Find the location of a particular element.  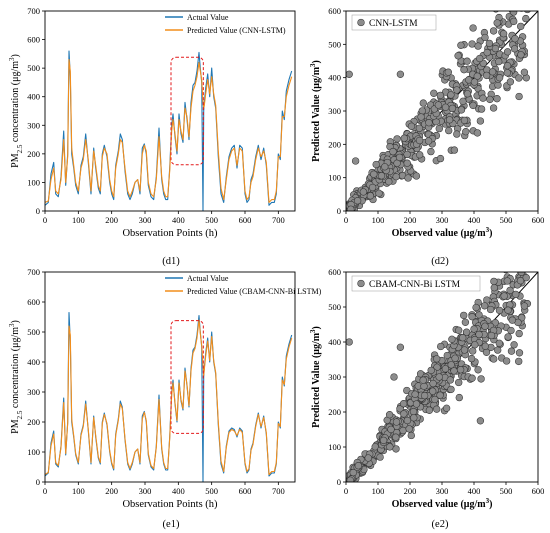

y-tick-label: 400 is located at coordinates (334, 78).